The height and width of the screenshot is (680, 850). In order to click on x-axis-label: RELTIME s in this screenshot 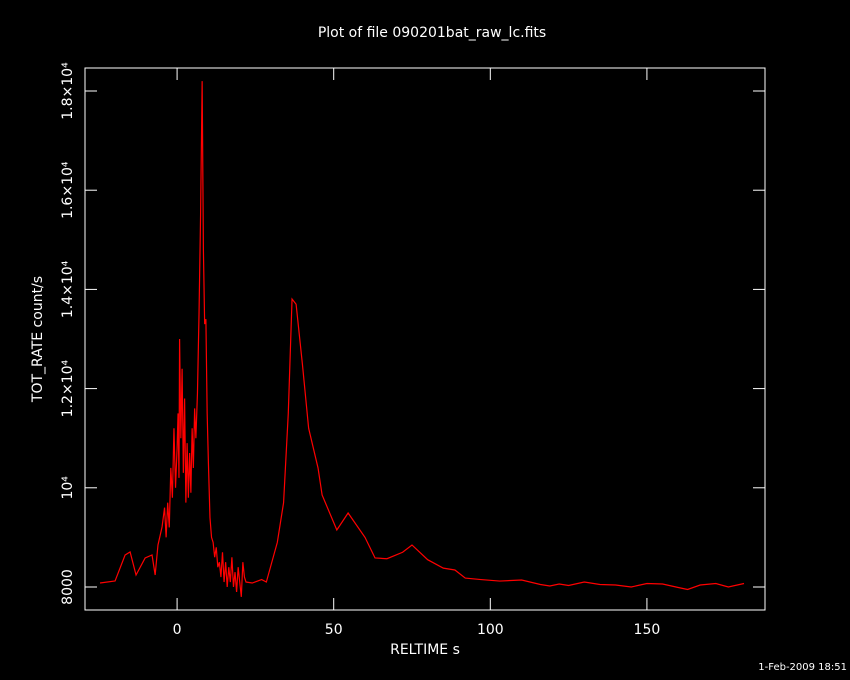, I will do `click(425, 650)`.